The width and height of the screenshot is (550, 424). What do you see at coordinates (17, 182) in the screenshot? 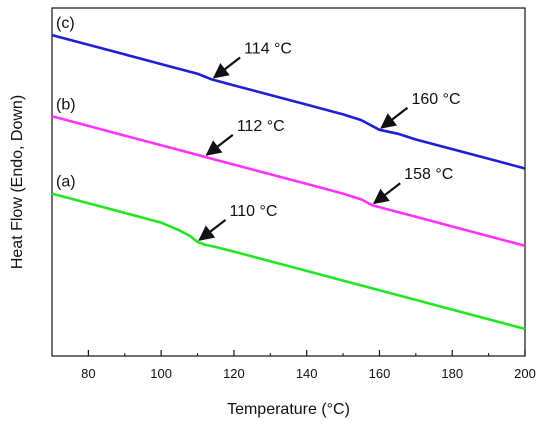
I see `y-axis-title: Heat Flow (Endo, Down)` at bounding box center [17, 182].